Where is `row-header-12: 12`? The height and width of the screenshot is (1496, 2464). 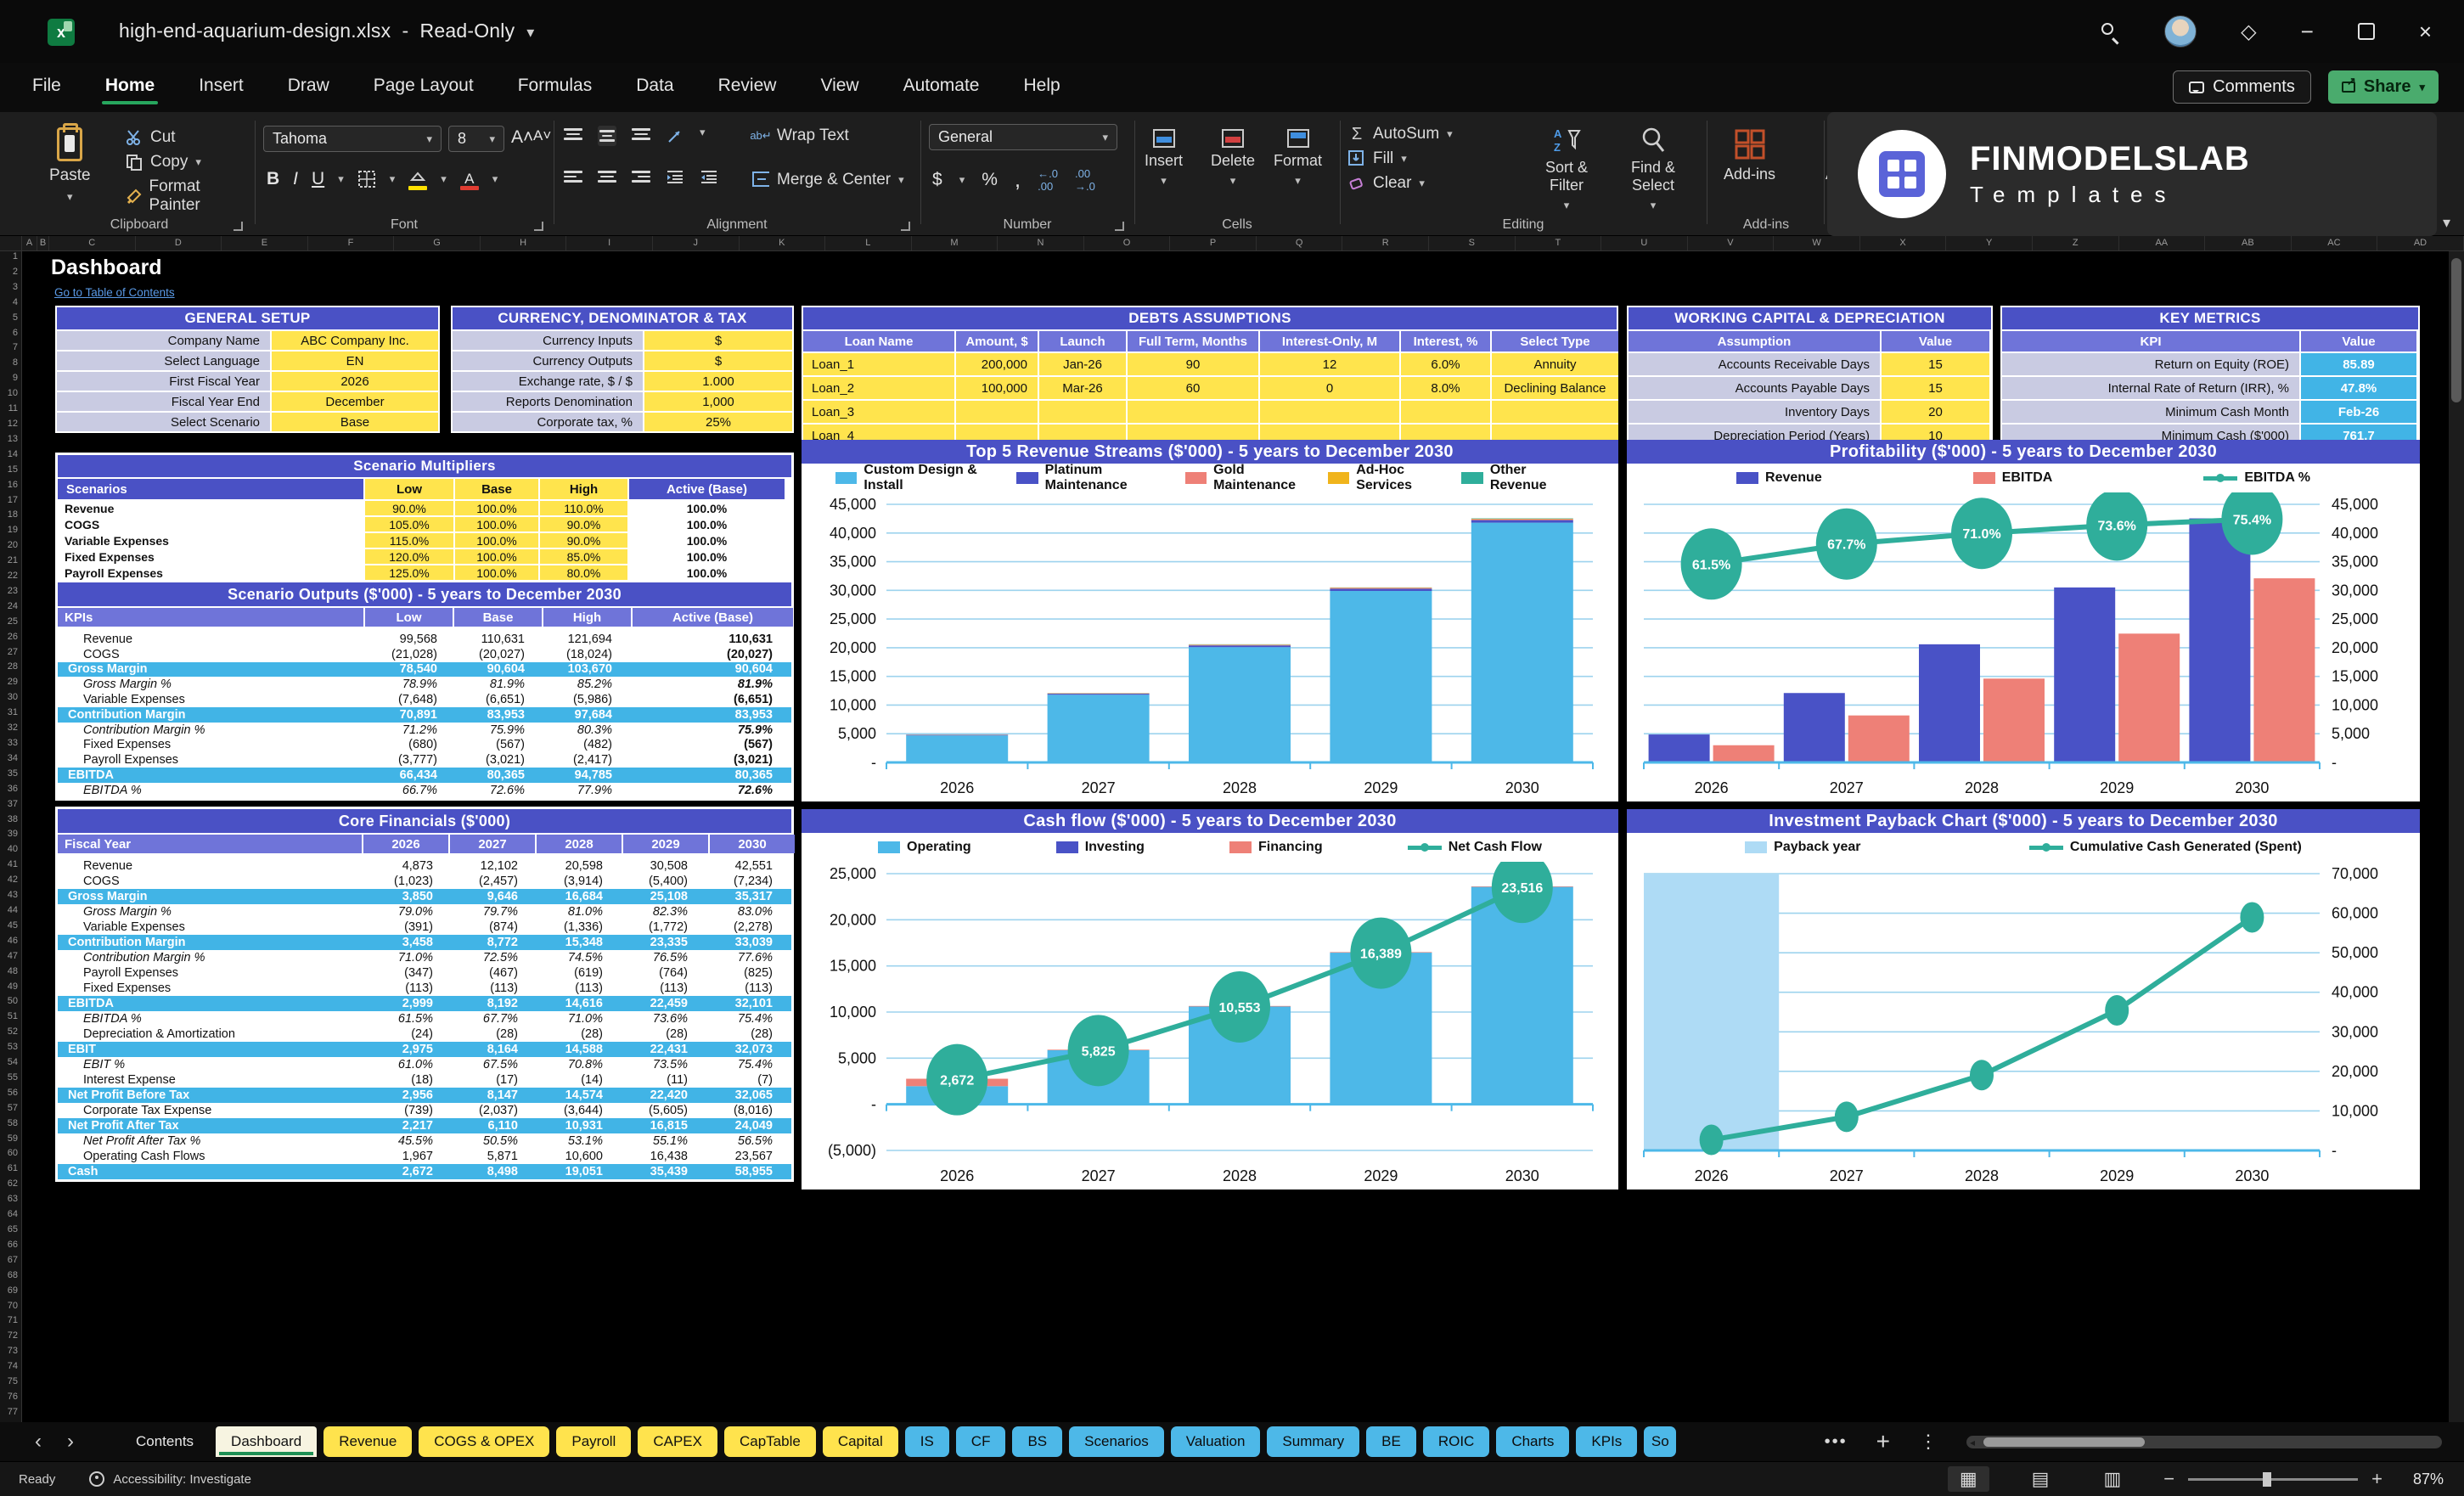
row-header-12: 12 is located at coordinates (12, 423).